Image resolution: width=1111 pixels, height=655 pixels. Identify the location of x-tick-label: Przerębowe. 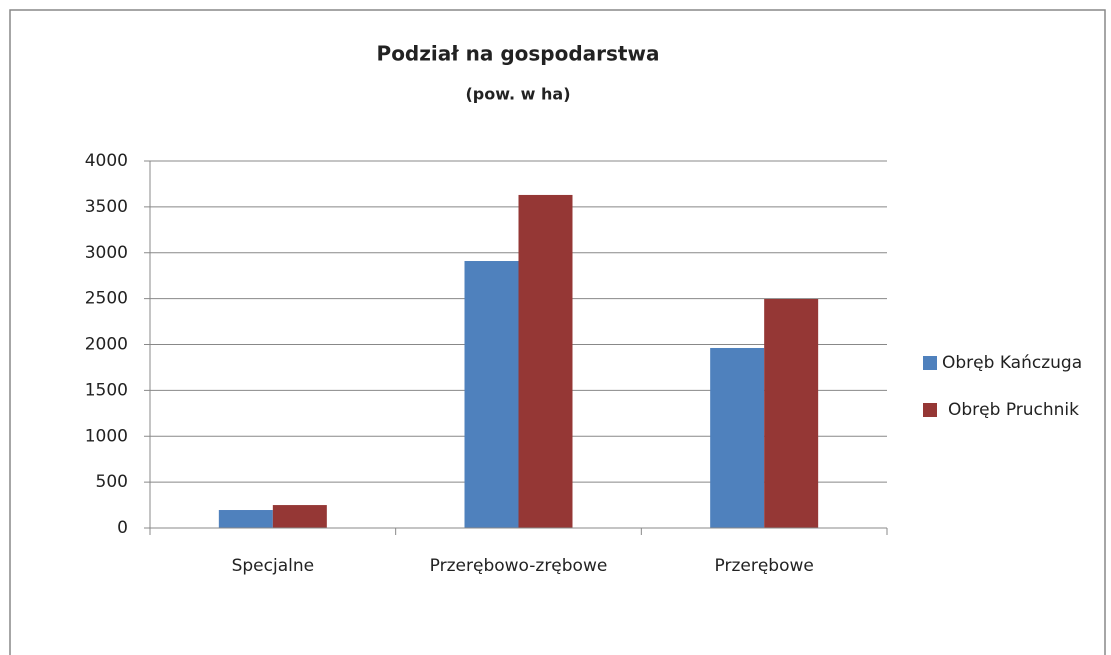
(764, 566).